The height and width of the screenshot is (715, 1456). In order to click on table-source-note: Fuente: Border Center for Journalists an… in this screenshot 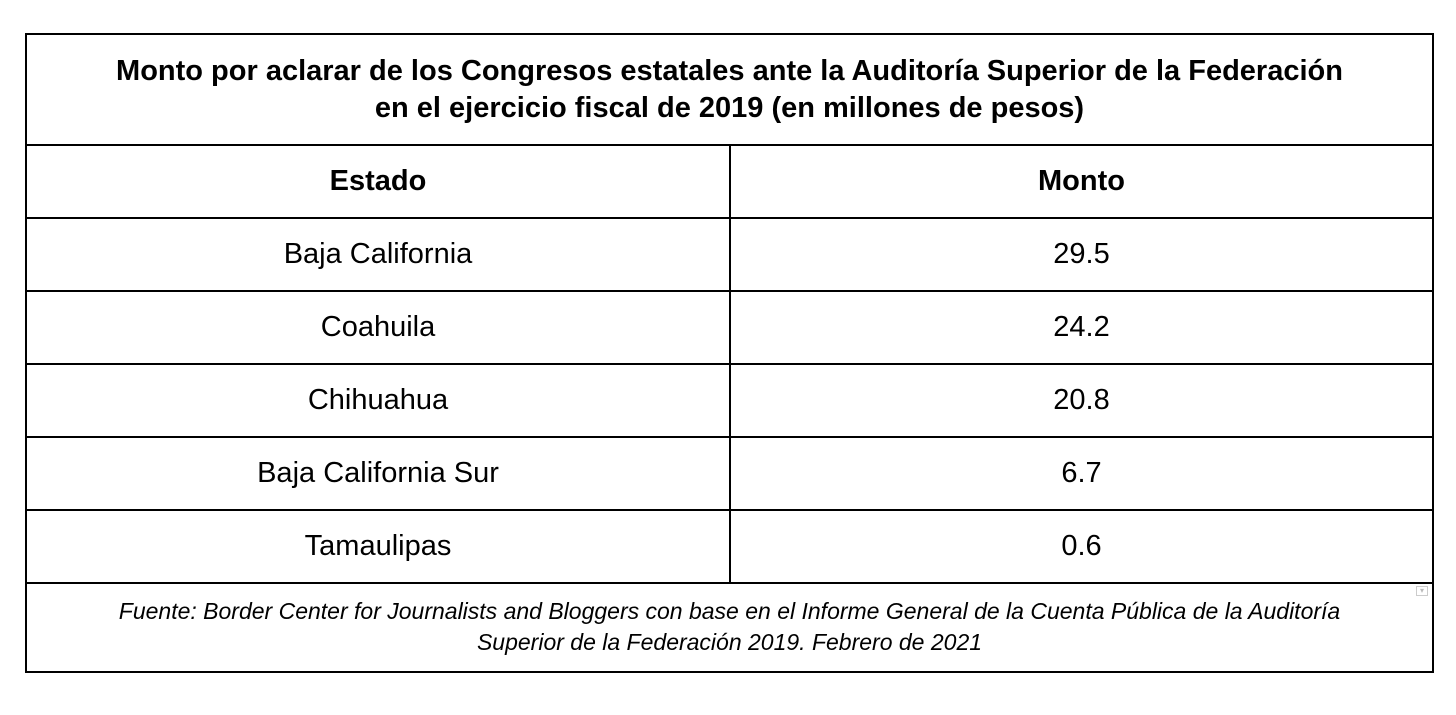, I will do `click(729, 627)`.